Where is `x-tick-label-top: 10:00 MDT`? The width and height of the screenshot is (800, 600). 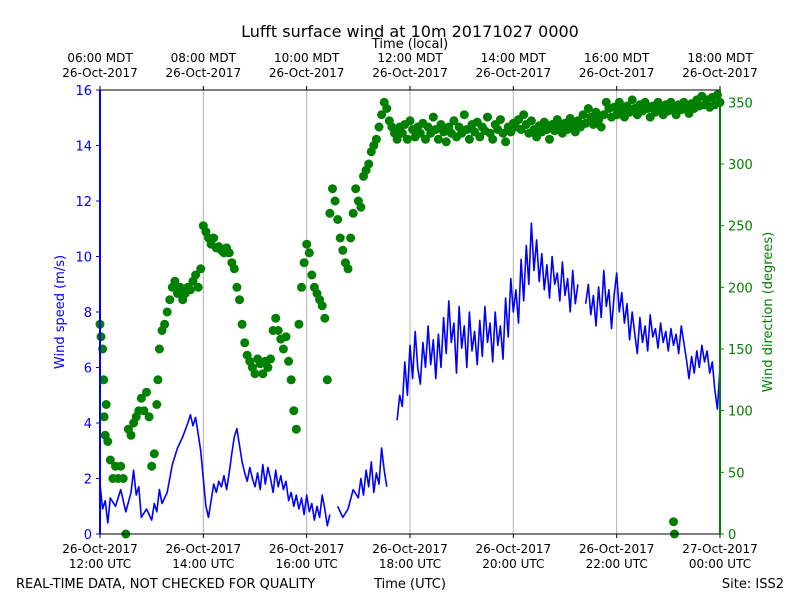
x-tick-label-top: 10:00 MDT is located at coordinates (307, 58).